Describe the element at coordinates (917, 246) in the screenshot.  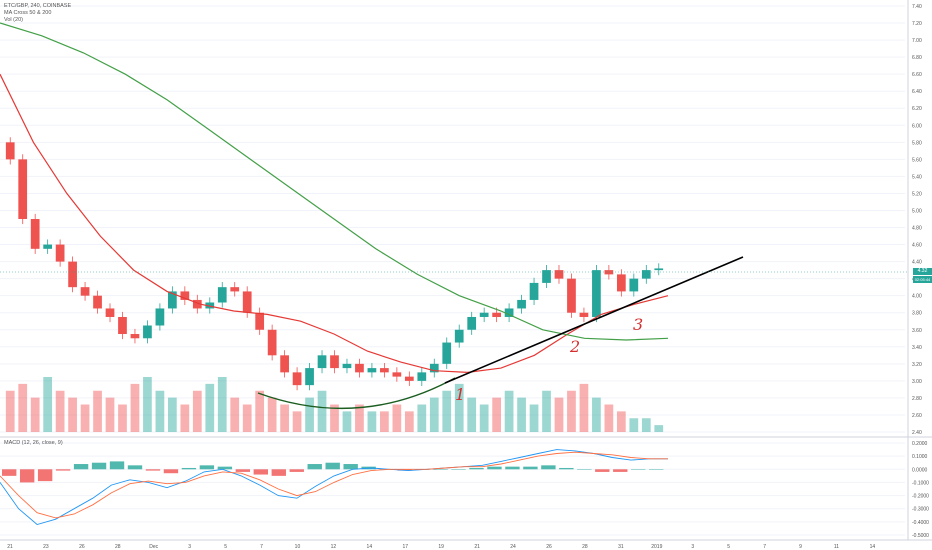
I see `y-tick-label: 4.60` at that location.